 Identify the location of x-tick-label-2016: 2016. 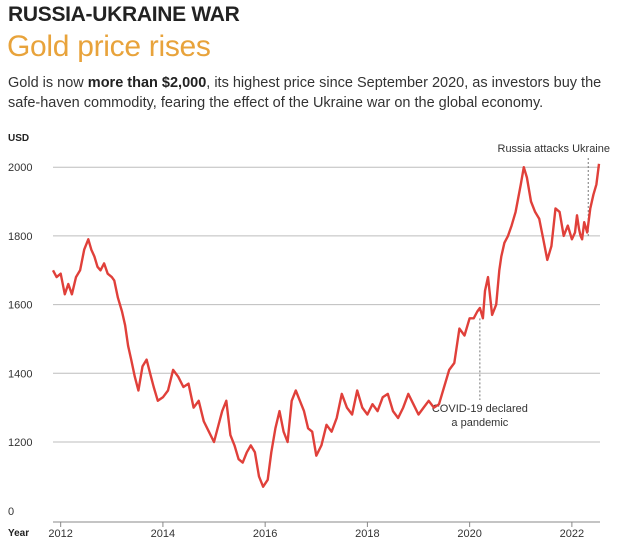
(265, 534).